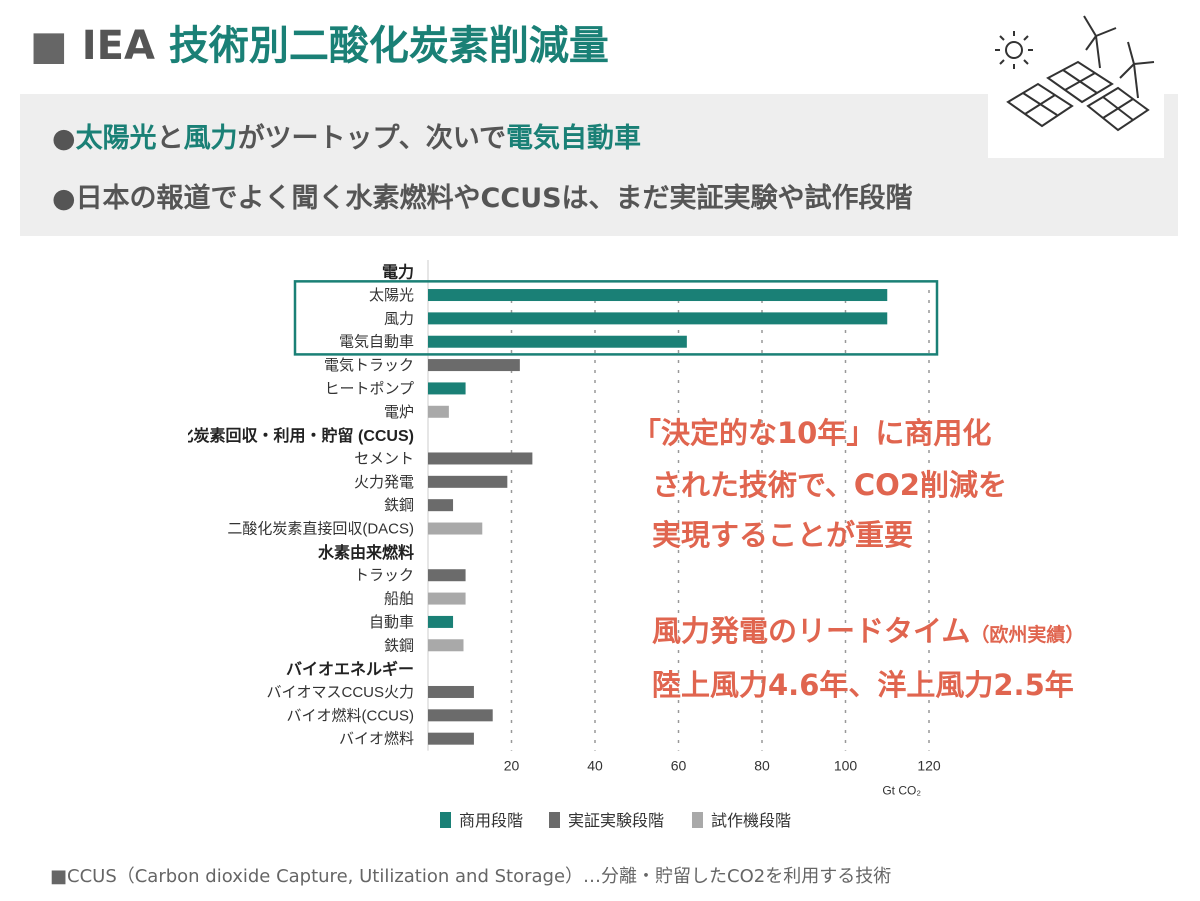 This screenshot has width=1200, height=901. Describe the element at coordinates (491, 821) in the screenshot. I see `legend-label-commercial: 商用段階` at that location.